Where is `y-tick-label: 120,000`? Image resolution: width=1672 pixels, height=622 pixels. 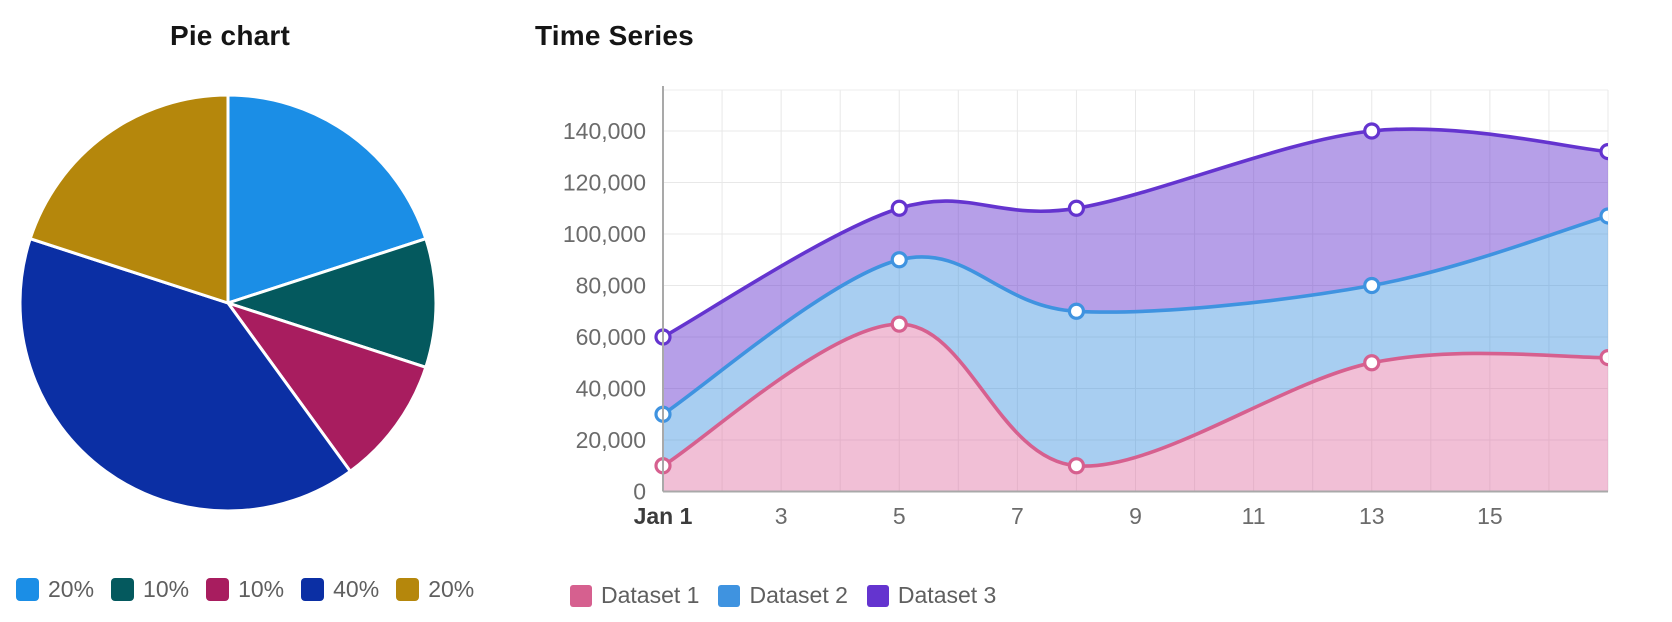
y-tick-label: 120,000 is located at coordinates (604, 183).